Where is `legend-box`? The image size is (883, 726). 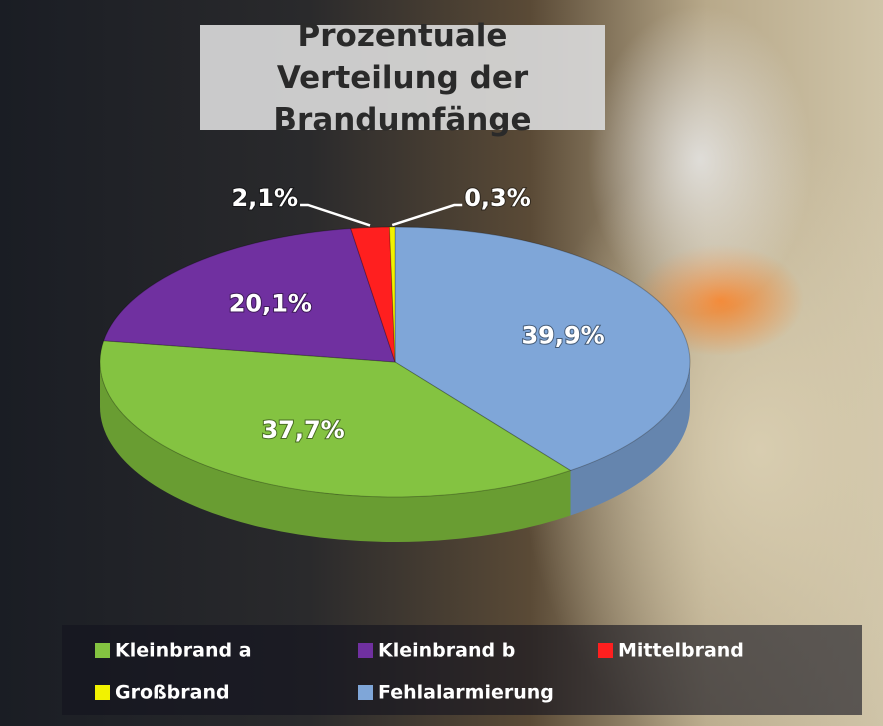
legend-box is located at coordinates (462, 670).